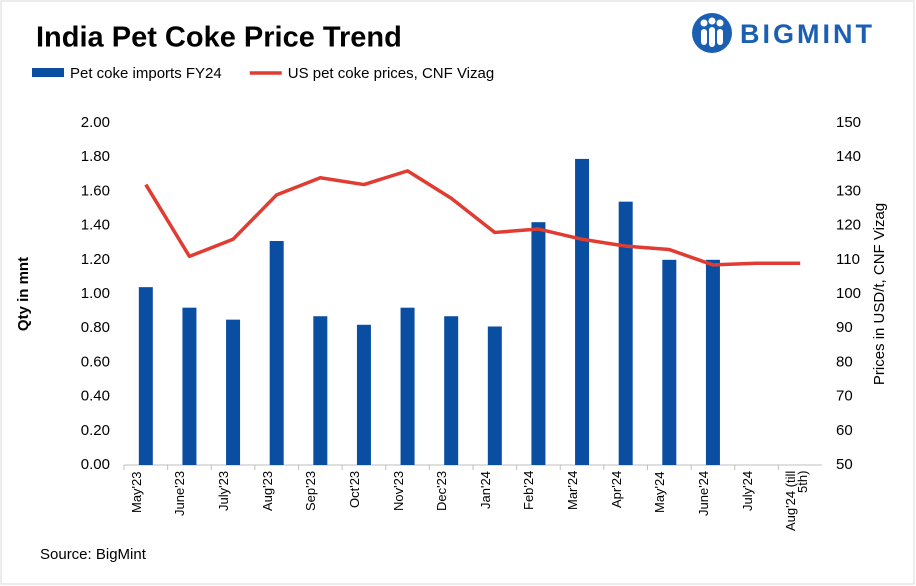 This screenshot has width=916, height=586. I want to click on line, so click(472, 218).